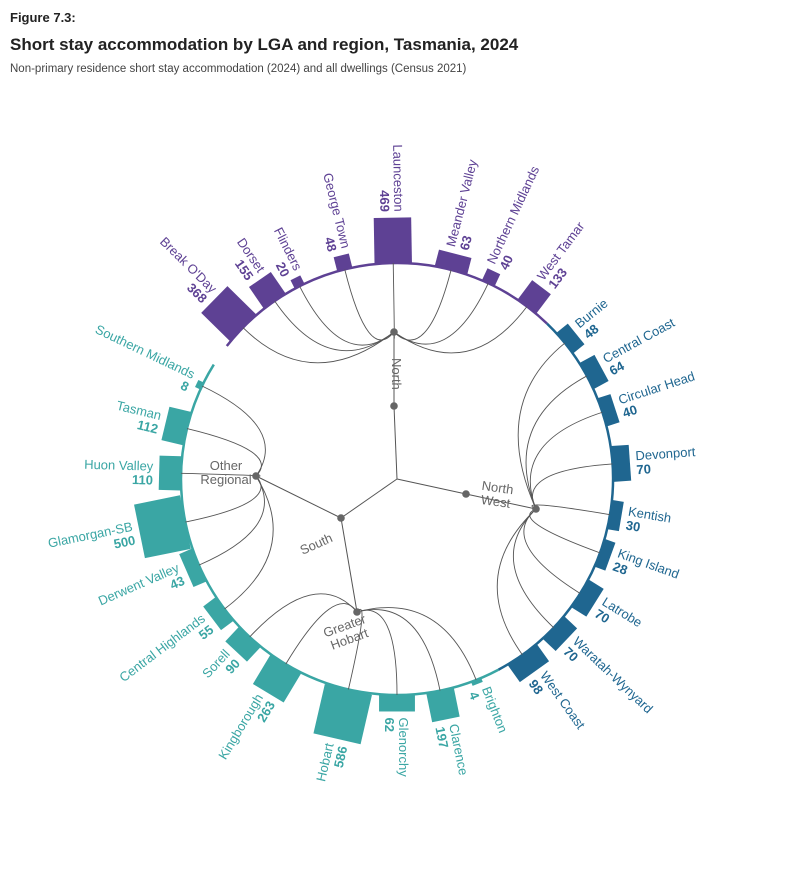 This screenshot has height=874, width=794. I want to click on bar-kentish, so click(615, 516).